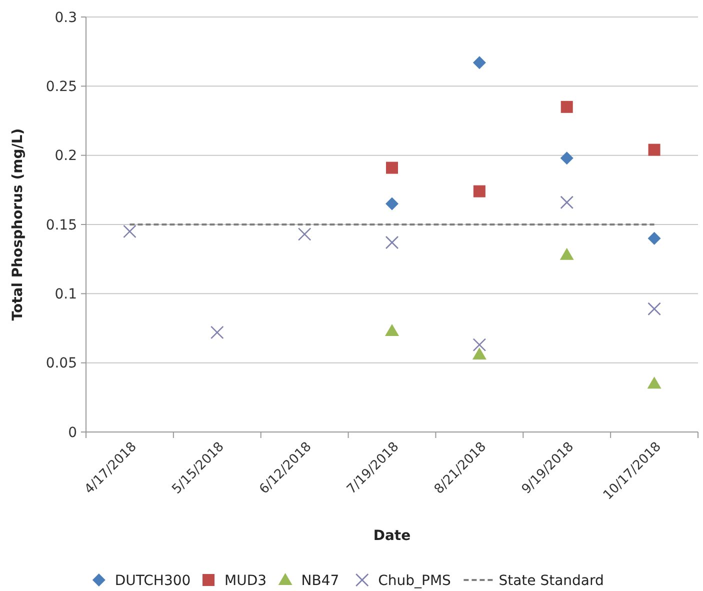 This screenshot has height=591, width=703. I want to click on legend-label: State Standard, so click(551, 580).